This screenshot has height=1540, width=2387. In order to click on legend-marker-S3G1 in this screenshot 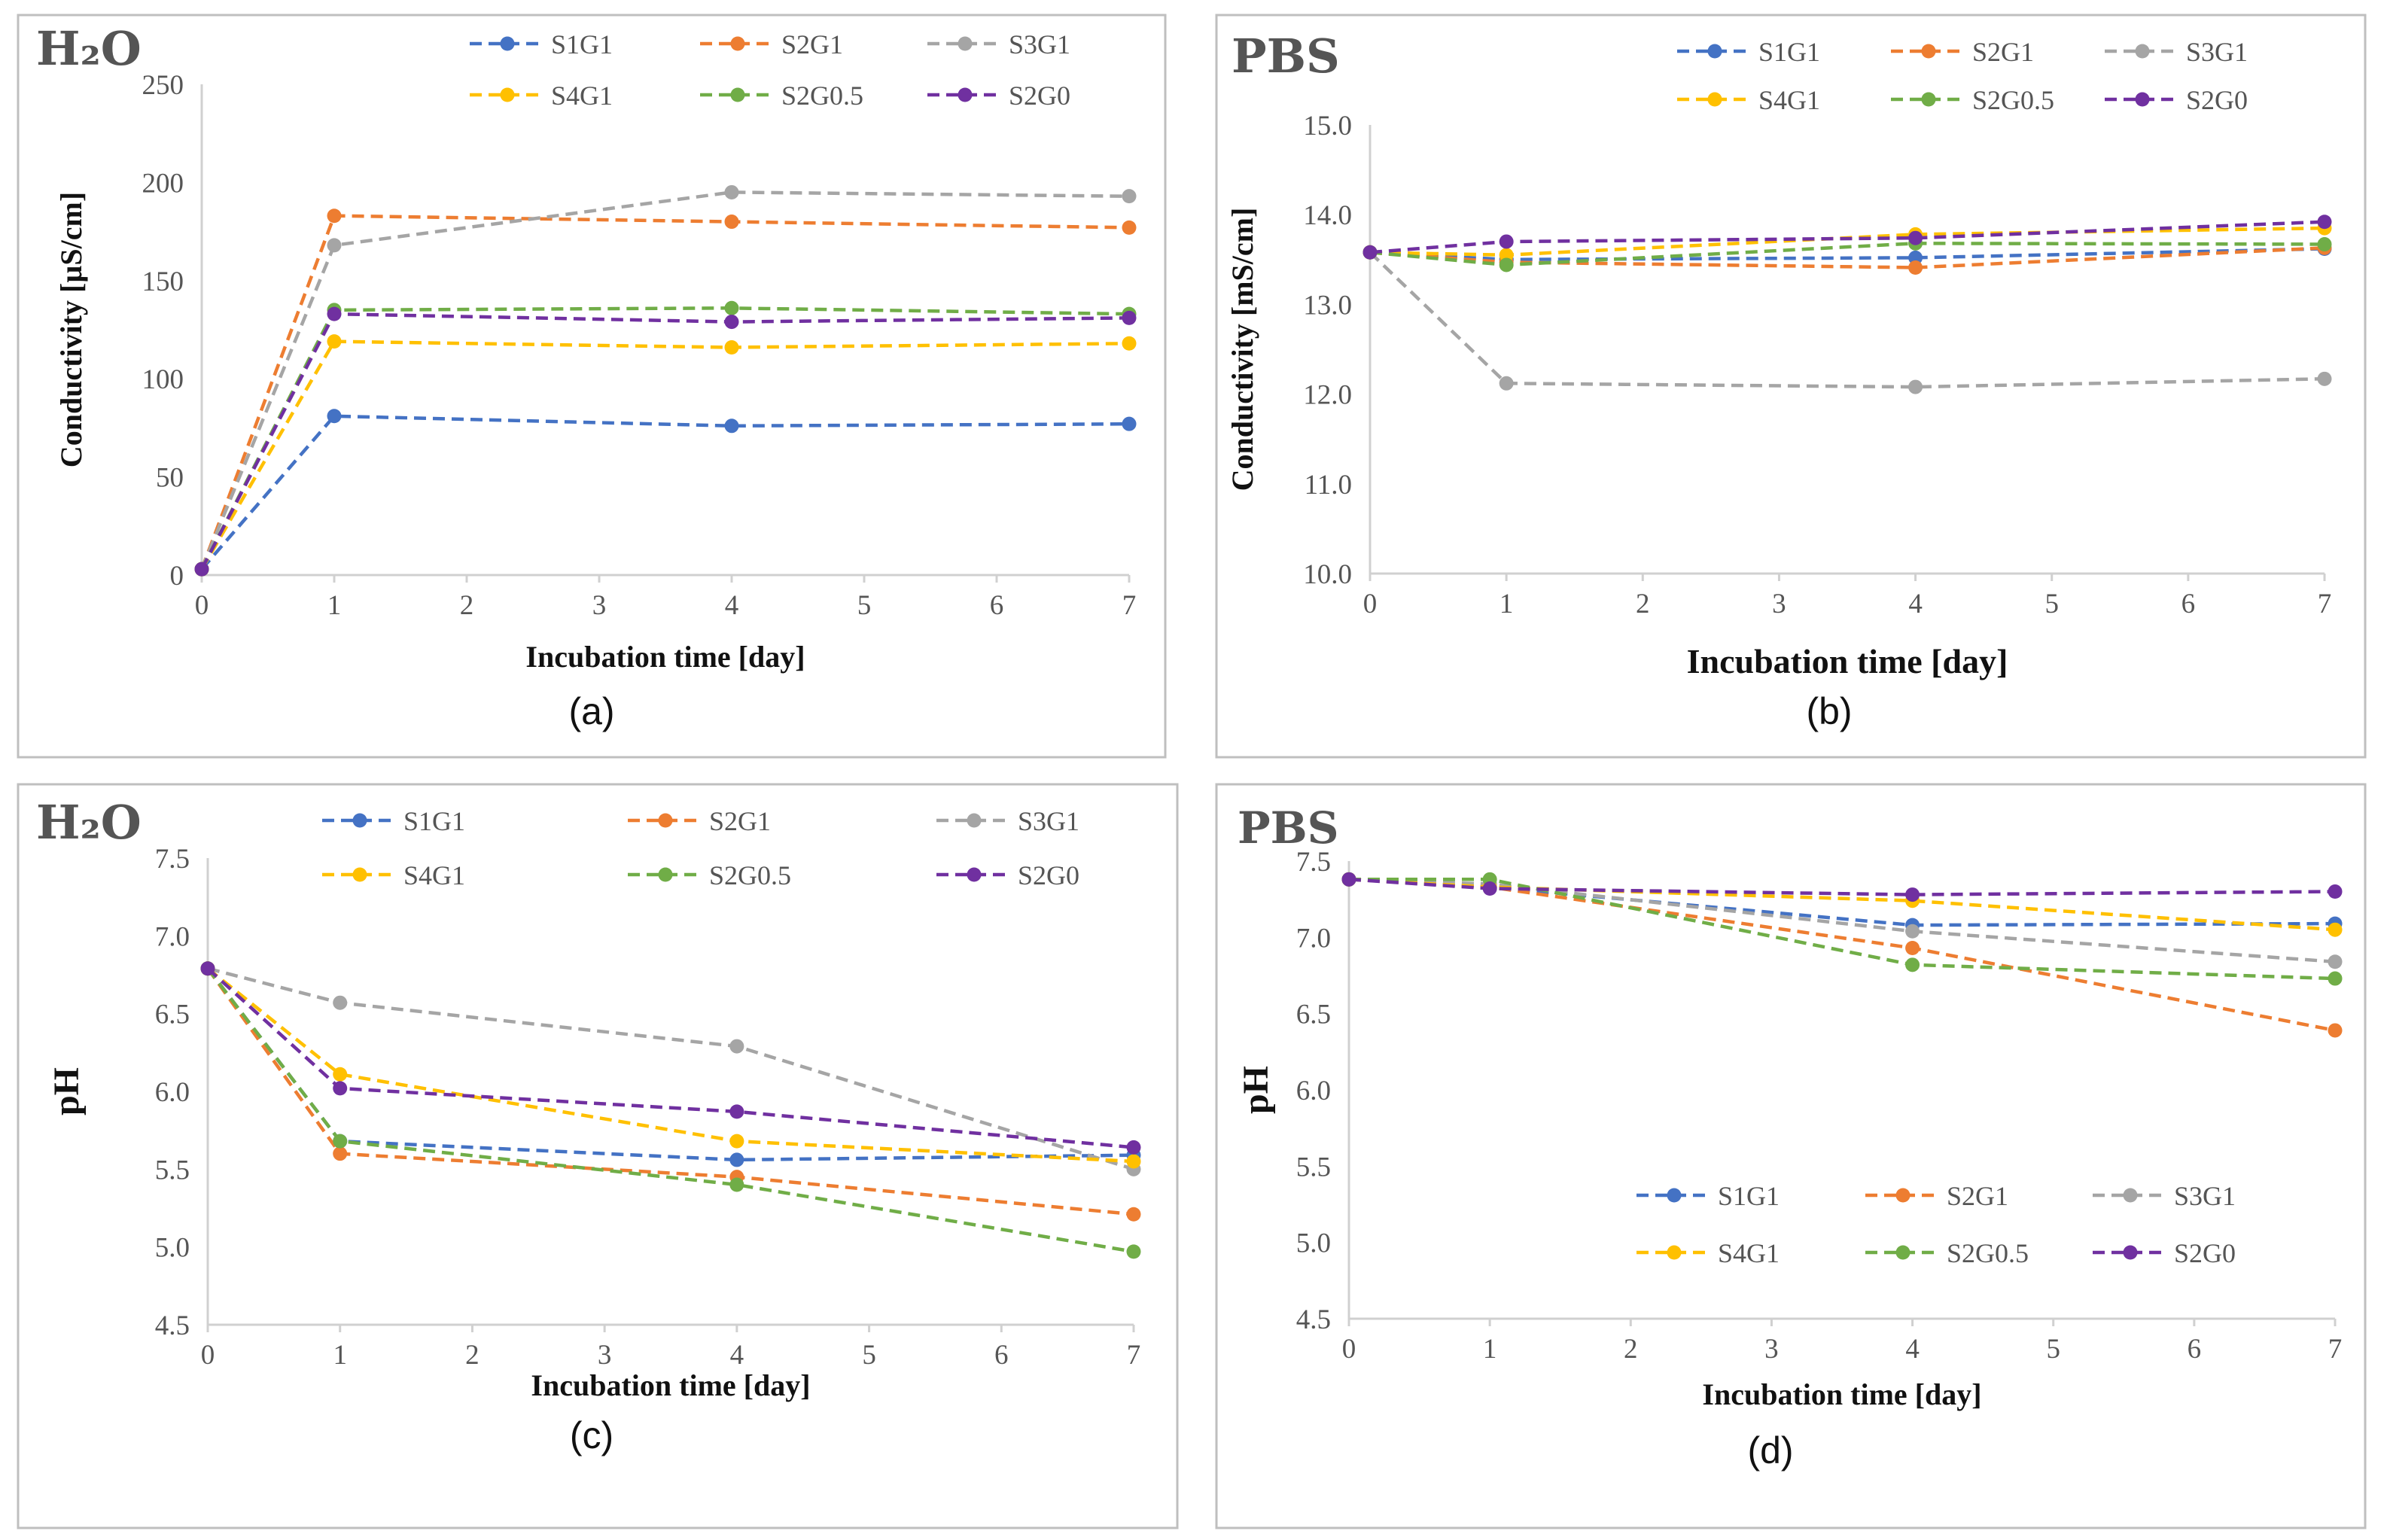, I will do `click(2142, 51)`.